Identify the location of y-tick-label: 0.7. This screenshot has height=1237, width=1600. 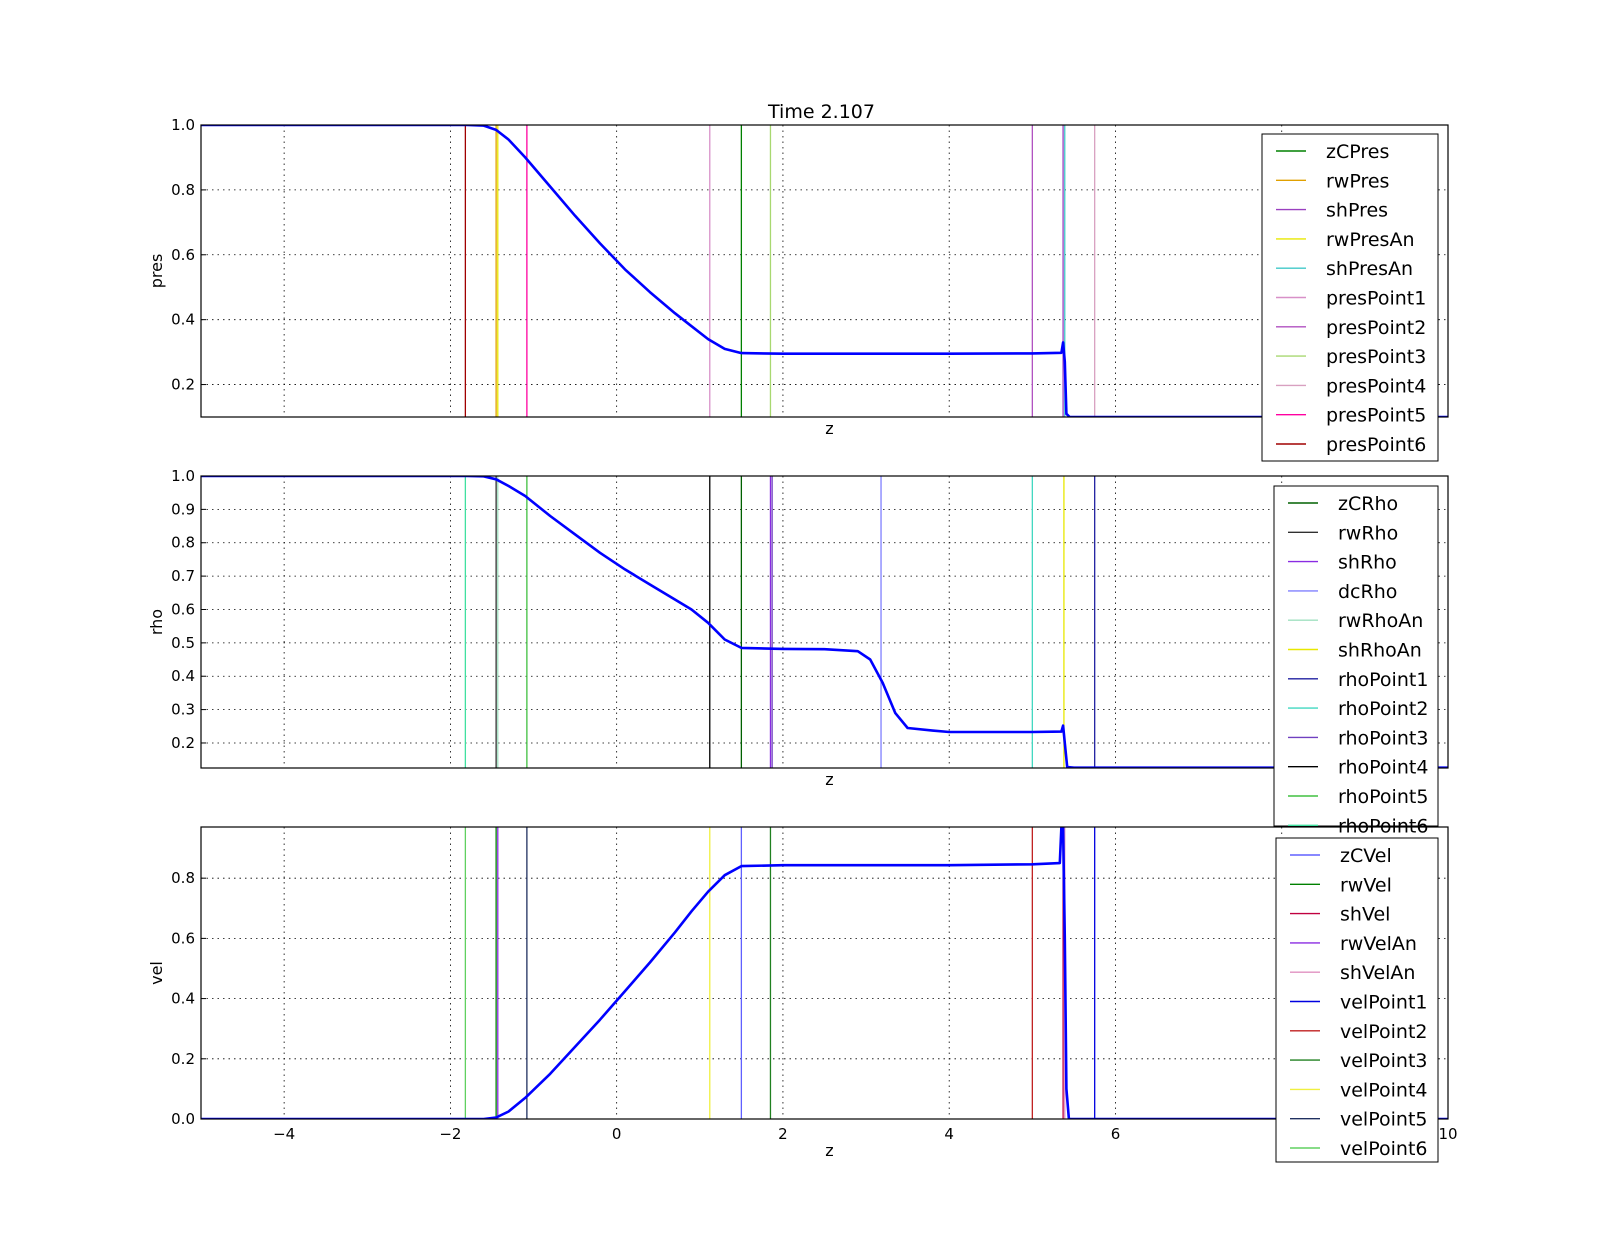
(183, 576).